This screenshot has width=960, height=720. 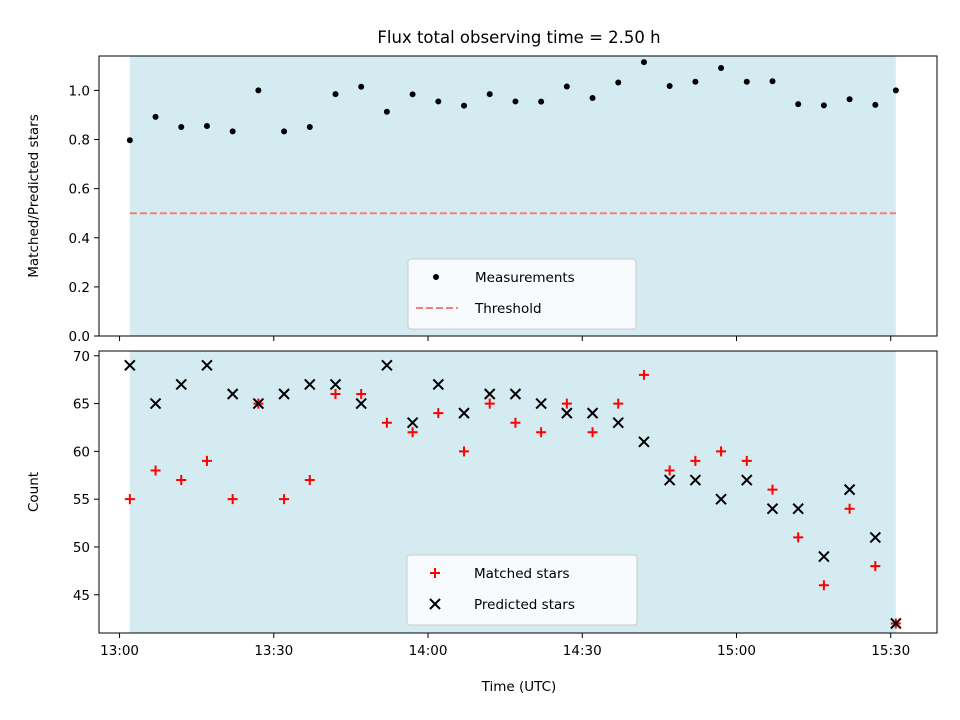 I want to click on legend-label: Measurements, so click(x=525, y=278).